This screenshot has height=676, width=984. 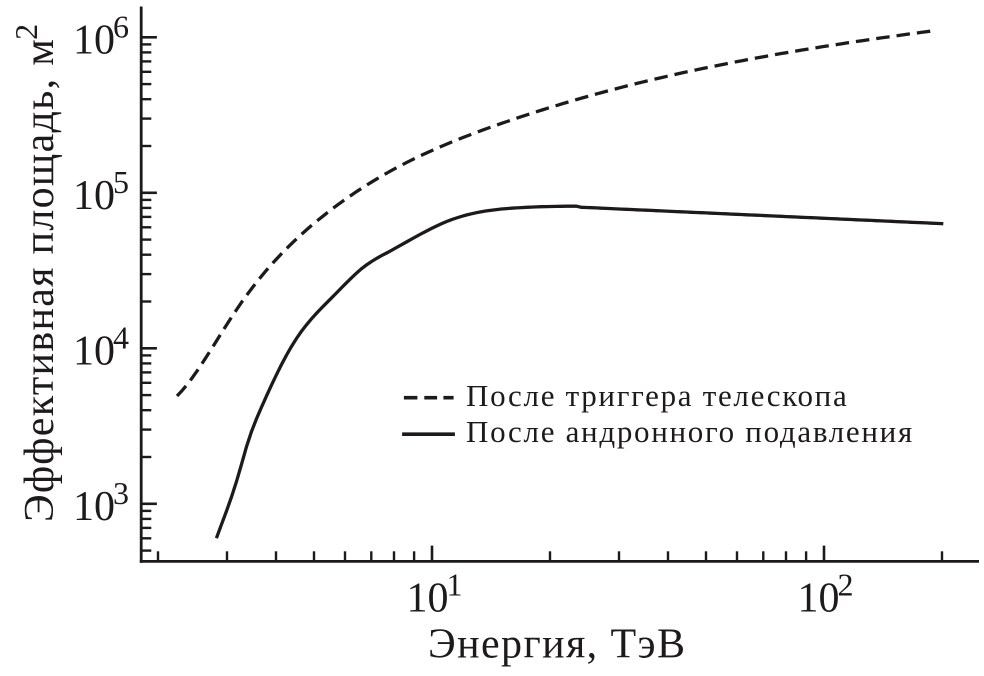 What do you see at coordinates (657, 395) in the screenshot?
I see `svg-text: После триггера телескопа` at bounding box center [657, 395].